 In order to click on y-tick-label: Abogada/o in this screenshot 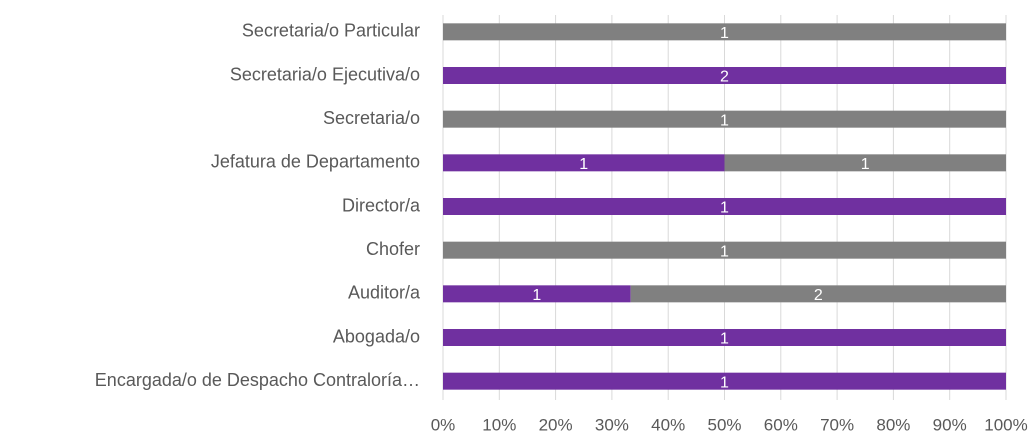, I will do `click(376, 336)`.